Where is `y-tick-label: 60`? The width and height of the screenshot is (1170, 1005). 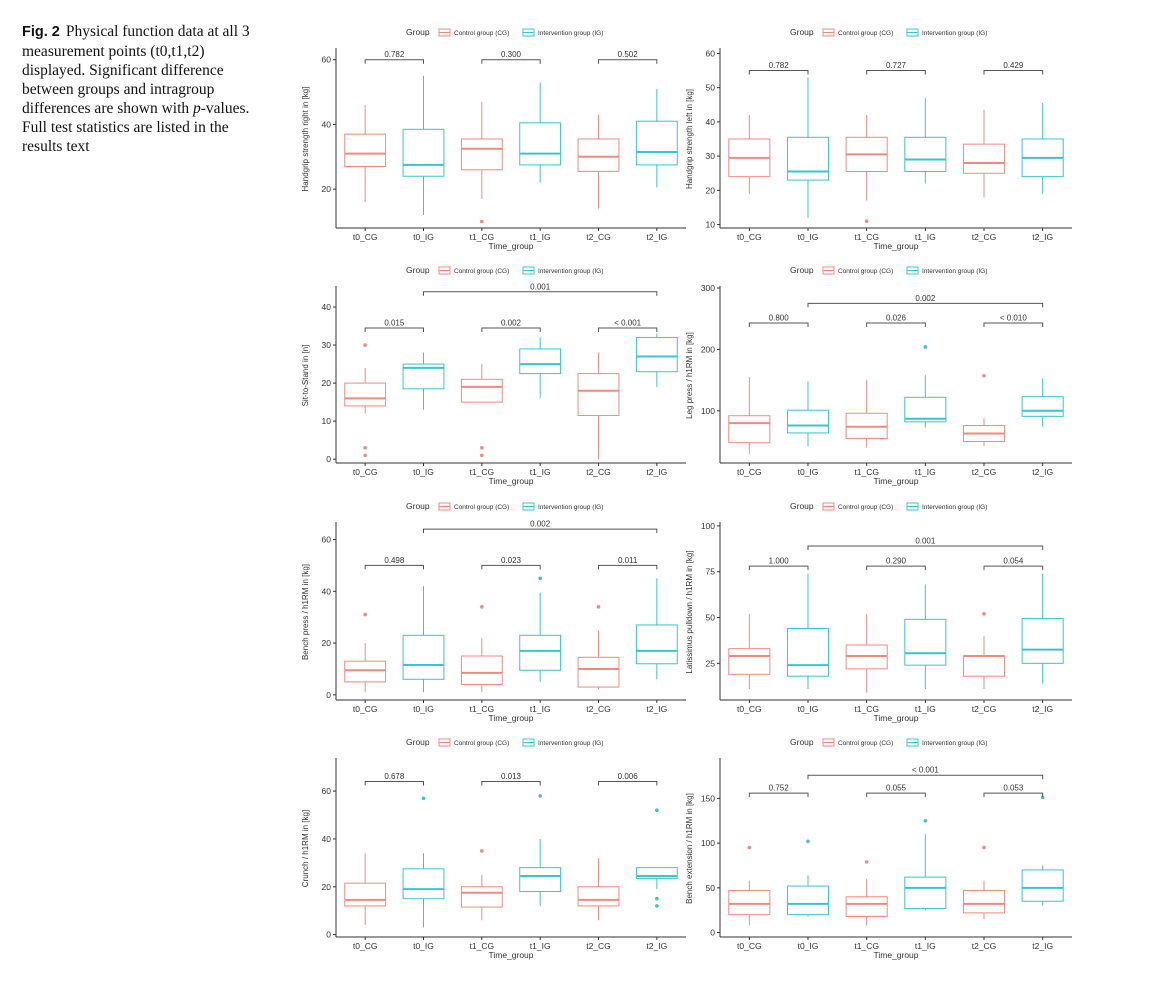
y-tick-label: 60 is located at coordinates (327, 791).